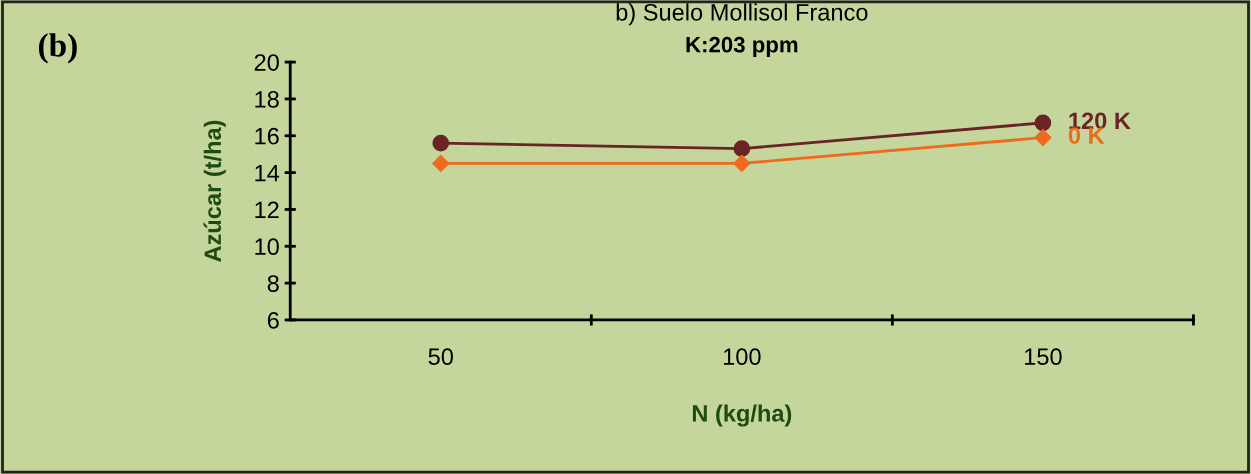  What do you see at coordinates (267, 209) in the screenshot?
I see `y-tick-label: 12` at bounding box center [267, 209].